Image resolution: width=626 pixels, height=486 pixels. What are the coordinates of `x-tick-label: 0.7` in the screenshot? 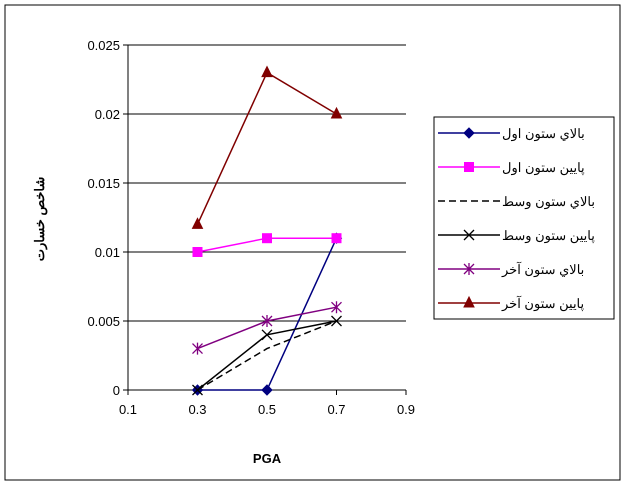 It's located at (336, 409).